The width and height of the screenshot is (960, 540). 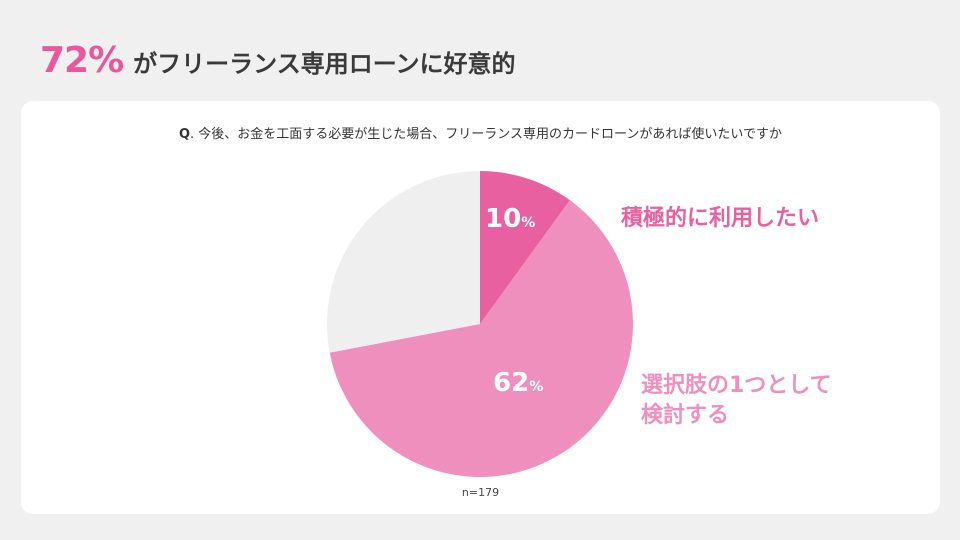 What do you see at coordinates (510, 219) in the screenshot?
I see `slice-value-label-1: 10%` at bounding box center [510, 219].